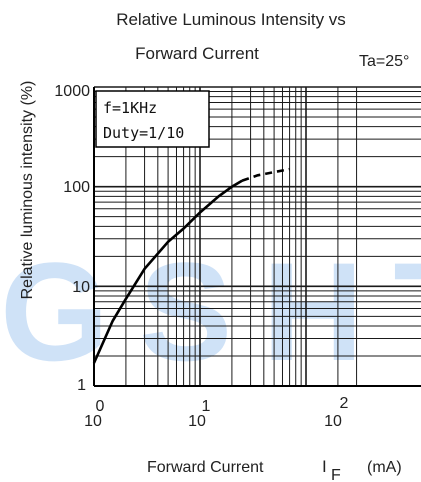  Describe the element at coordinates (344, 403) in the screenshot. I see `x-tick-exp: 2` at that location.